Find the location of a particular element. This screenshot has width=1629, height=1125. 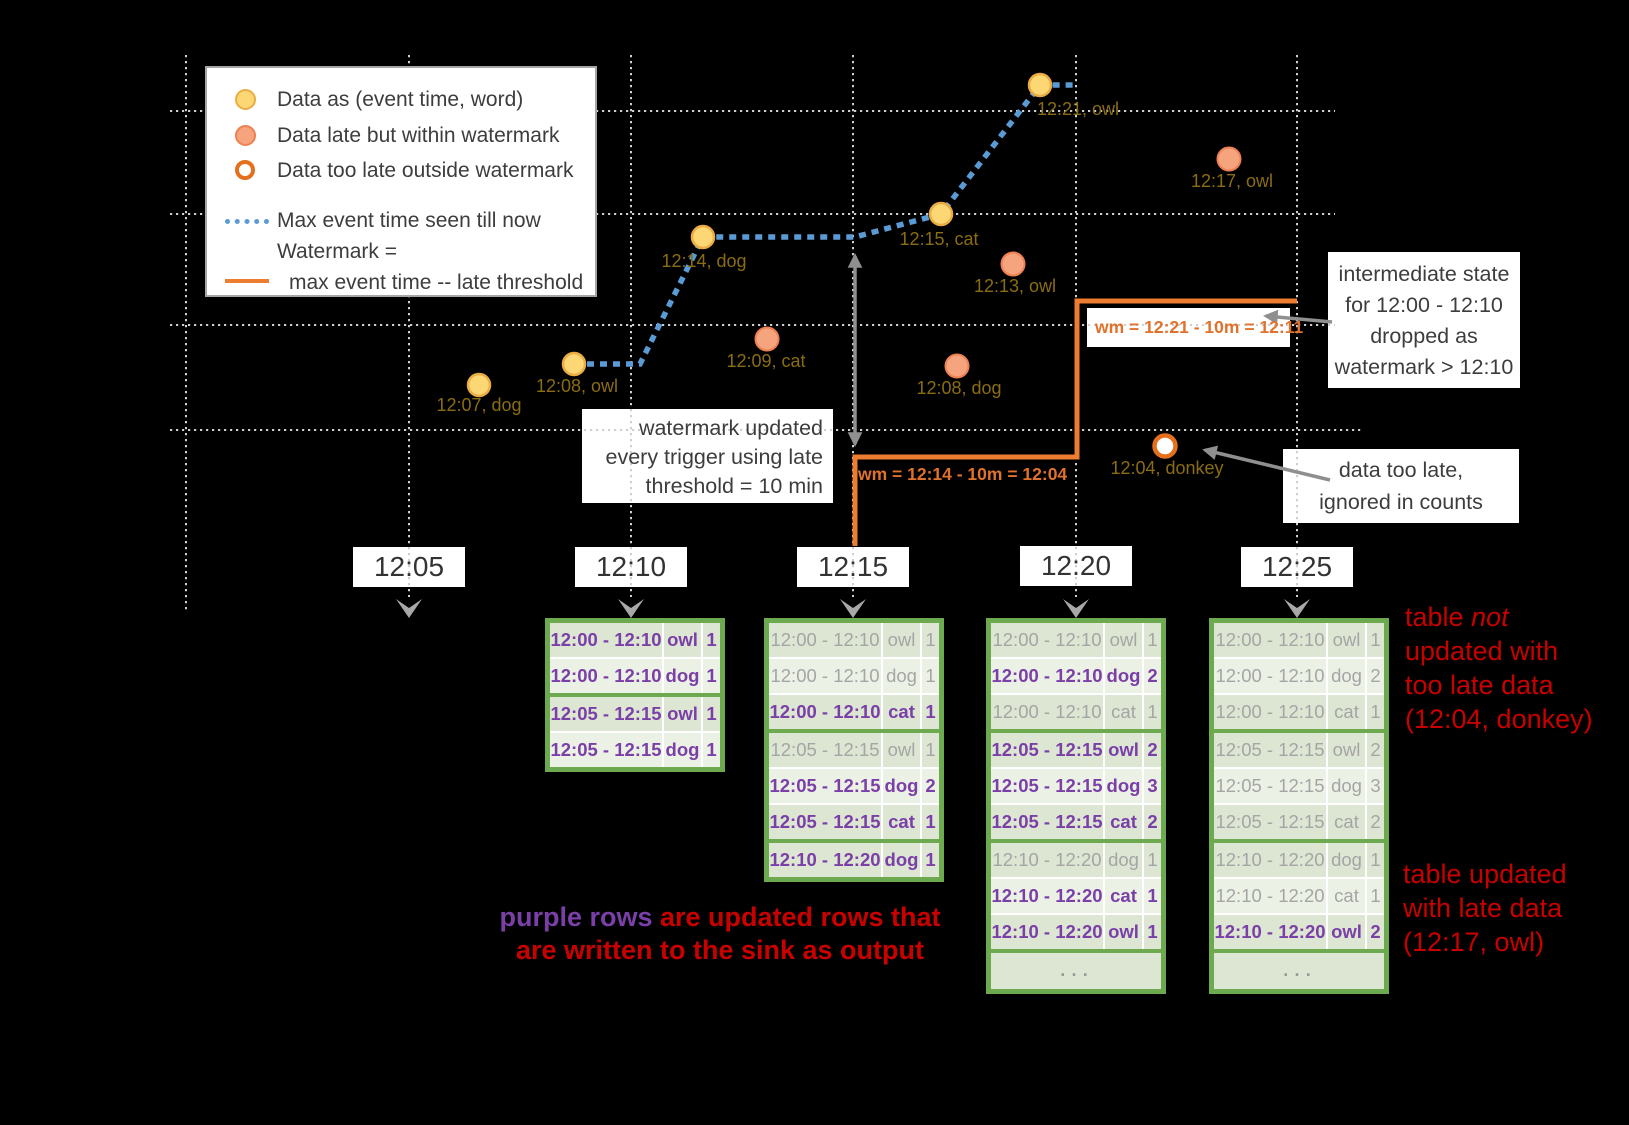

data-point-label: 12:15, cat is located at coordinates (939, 239).